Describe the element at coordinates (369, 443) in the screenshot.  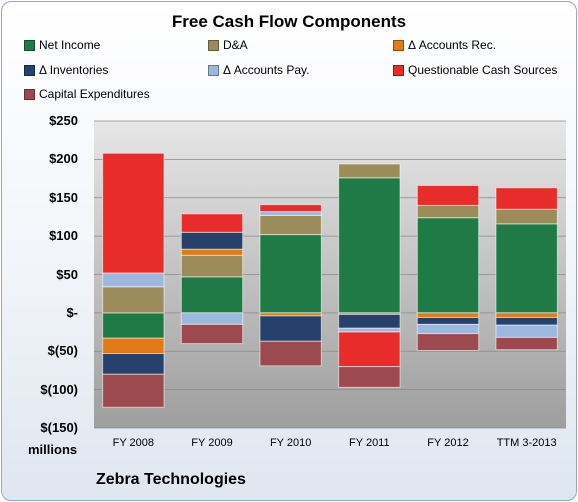
I see `x-tick-label: FY 2011` at that location.